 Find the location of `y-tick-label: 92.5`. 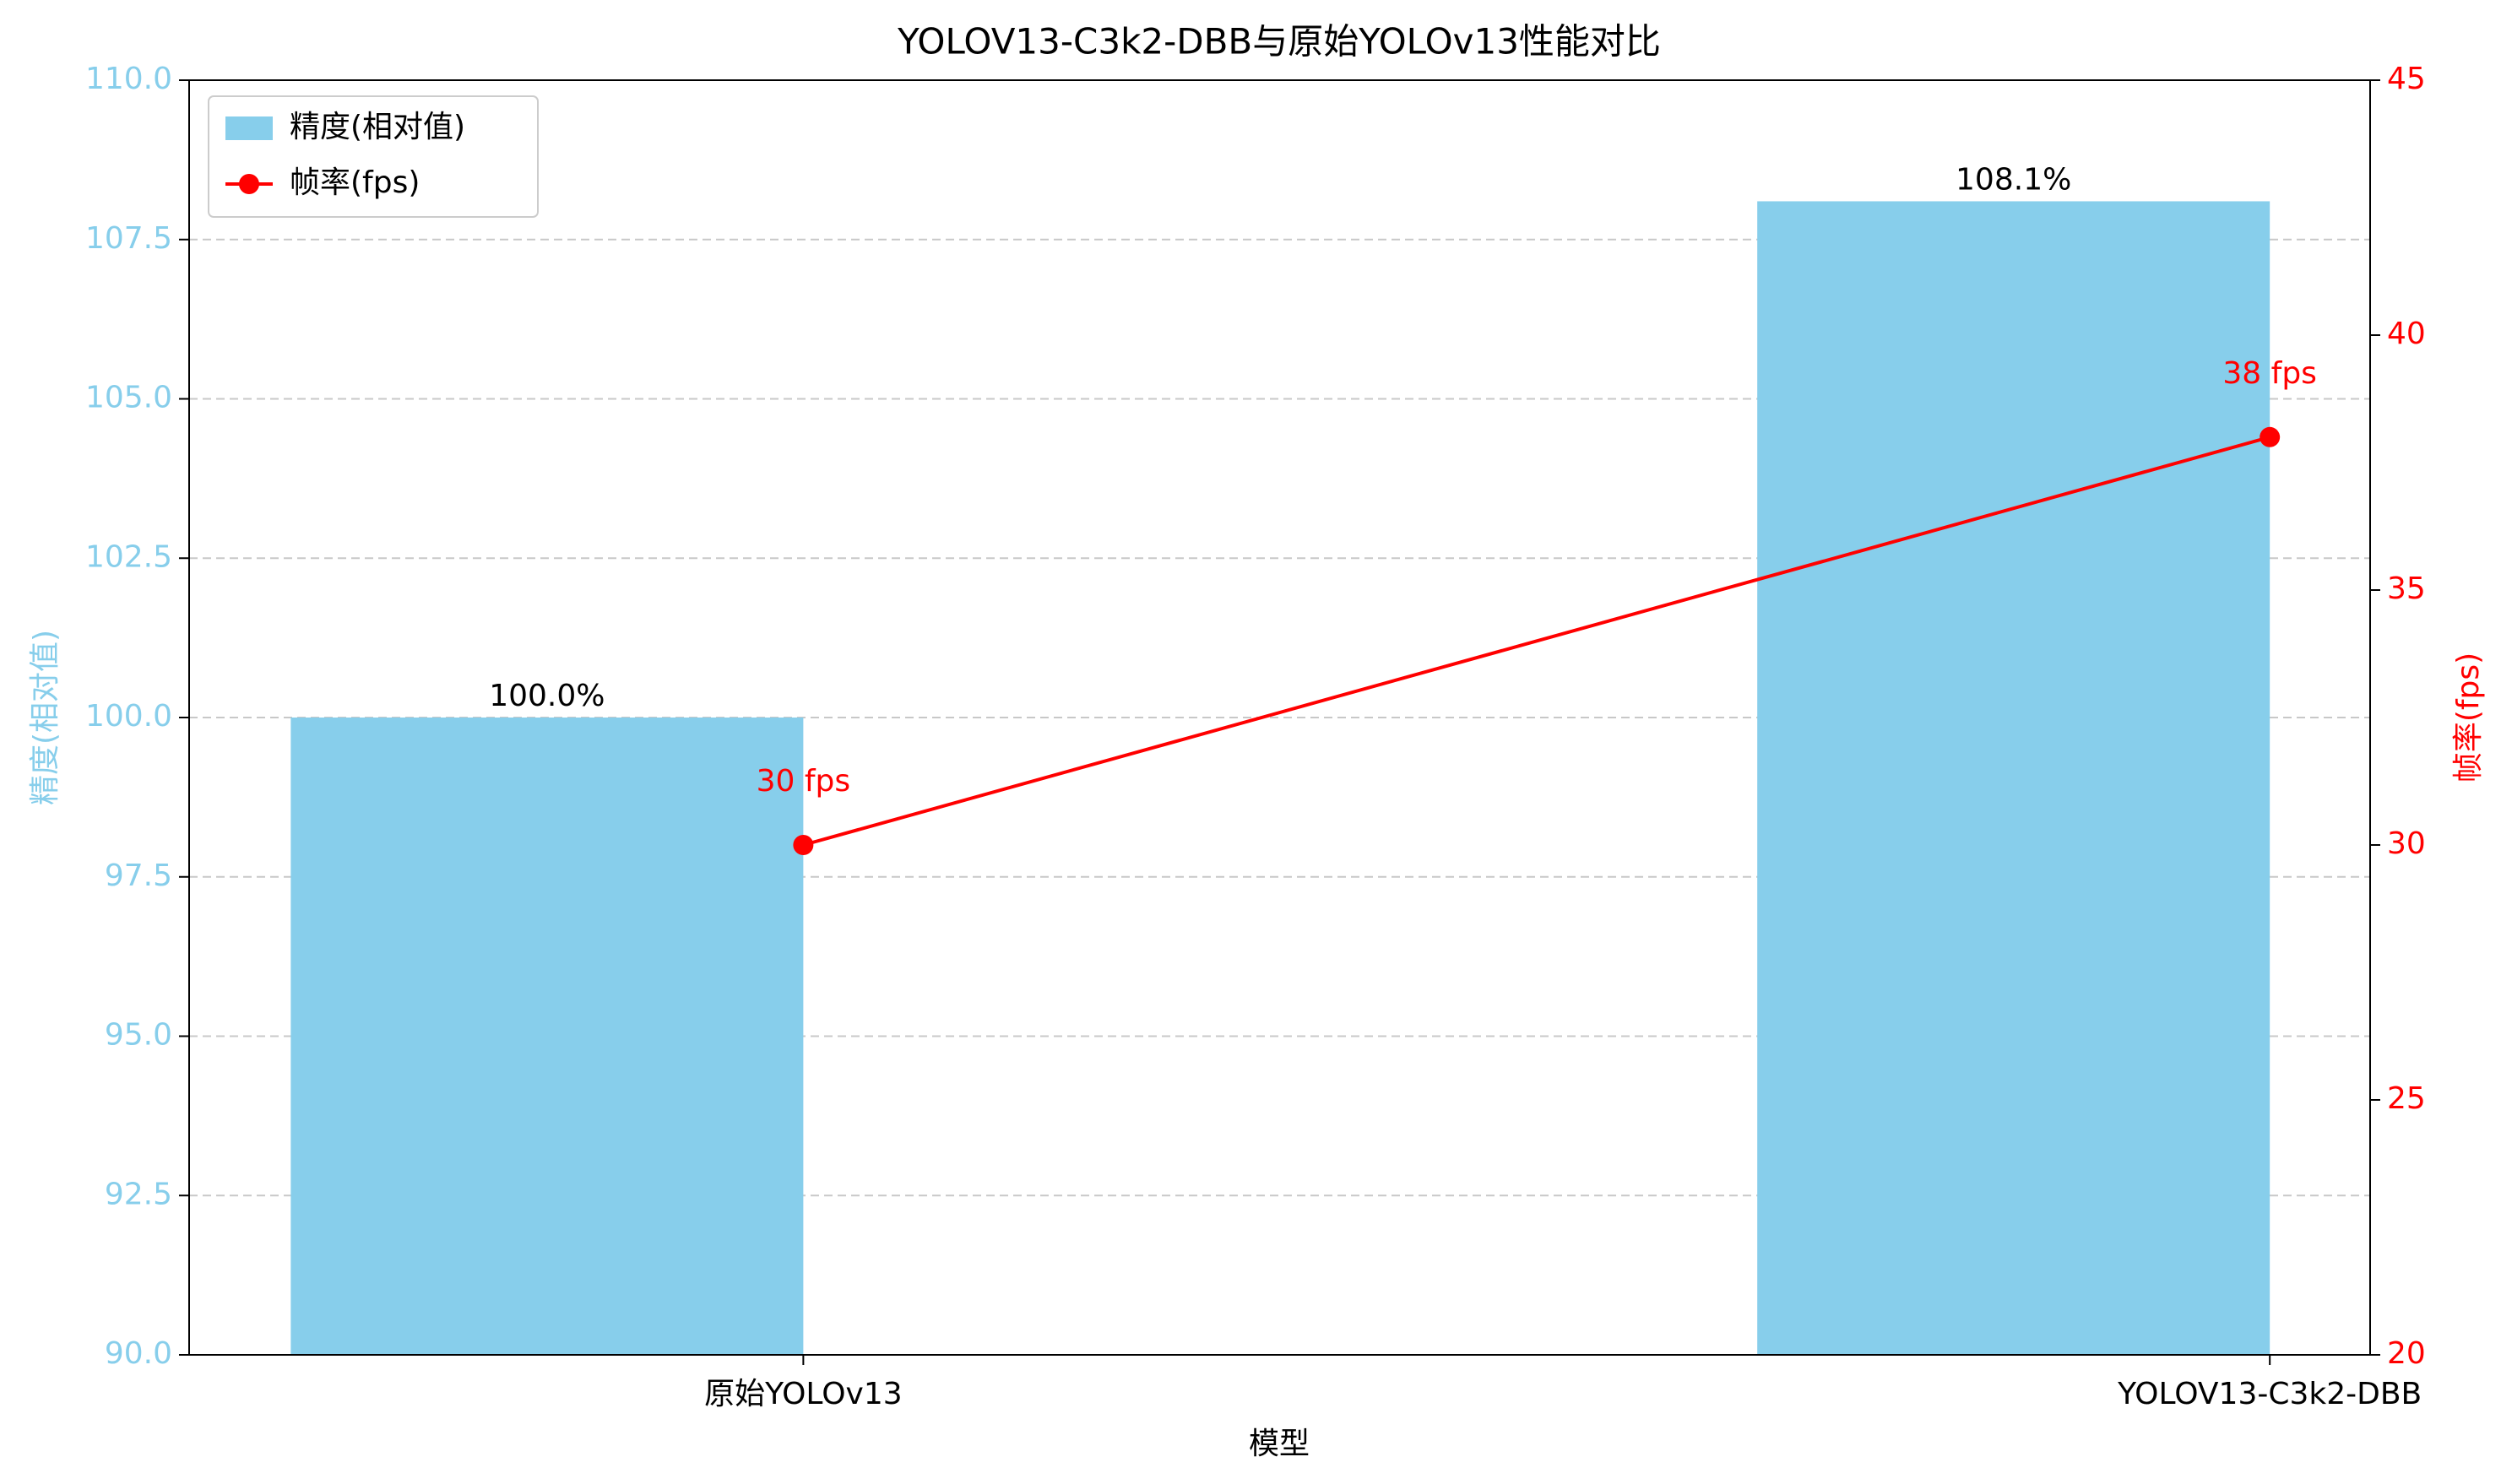

y-tick-label: 92.5 is located at coordinates (138, 1194).